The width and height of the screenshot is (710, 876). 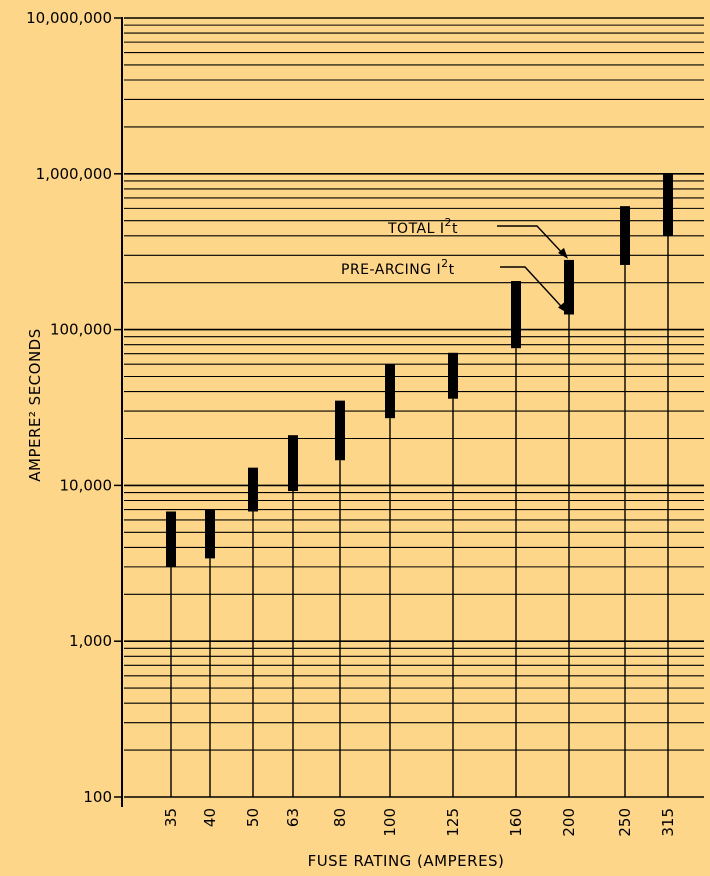 What do you see at coordinates (398, 267) in the screenshot?
I see `annotation-pre-arcing: PRE-ARCING I2t` at bounding box center [398, 267].